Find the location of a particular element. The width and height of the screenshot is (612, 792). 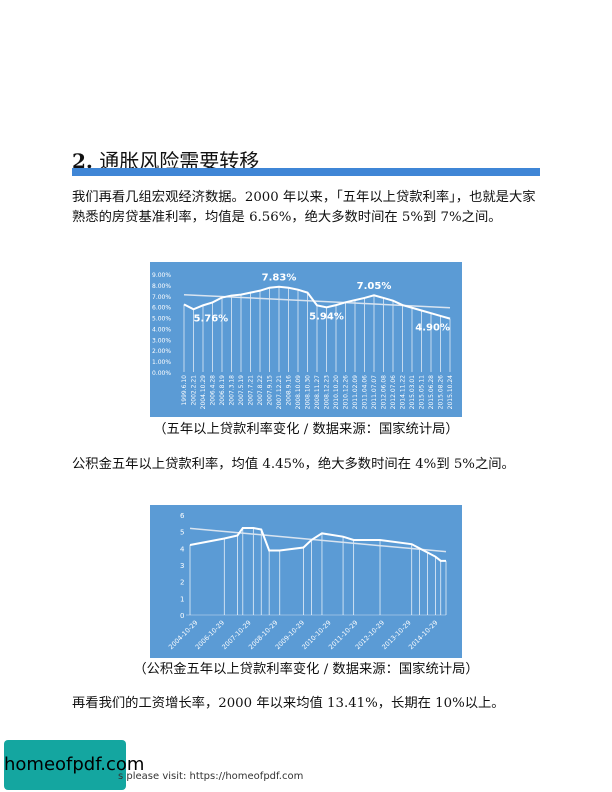

x-tick-label: 2015.06.28 is located at coordinates (431, 392).